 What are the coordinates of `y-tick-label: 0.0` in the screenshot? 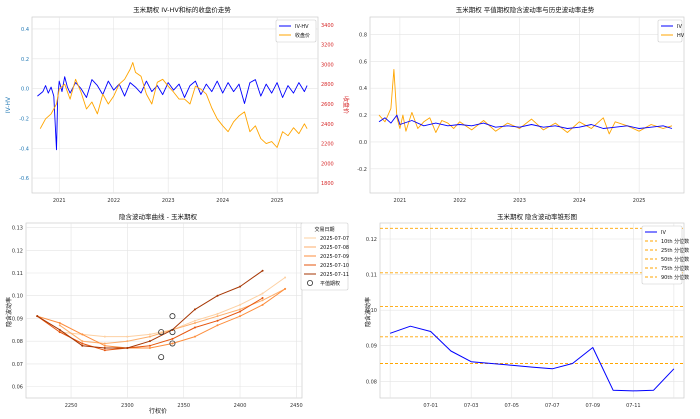 It's located at (363, 143).